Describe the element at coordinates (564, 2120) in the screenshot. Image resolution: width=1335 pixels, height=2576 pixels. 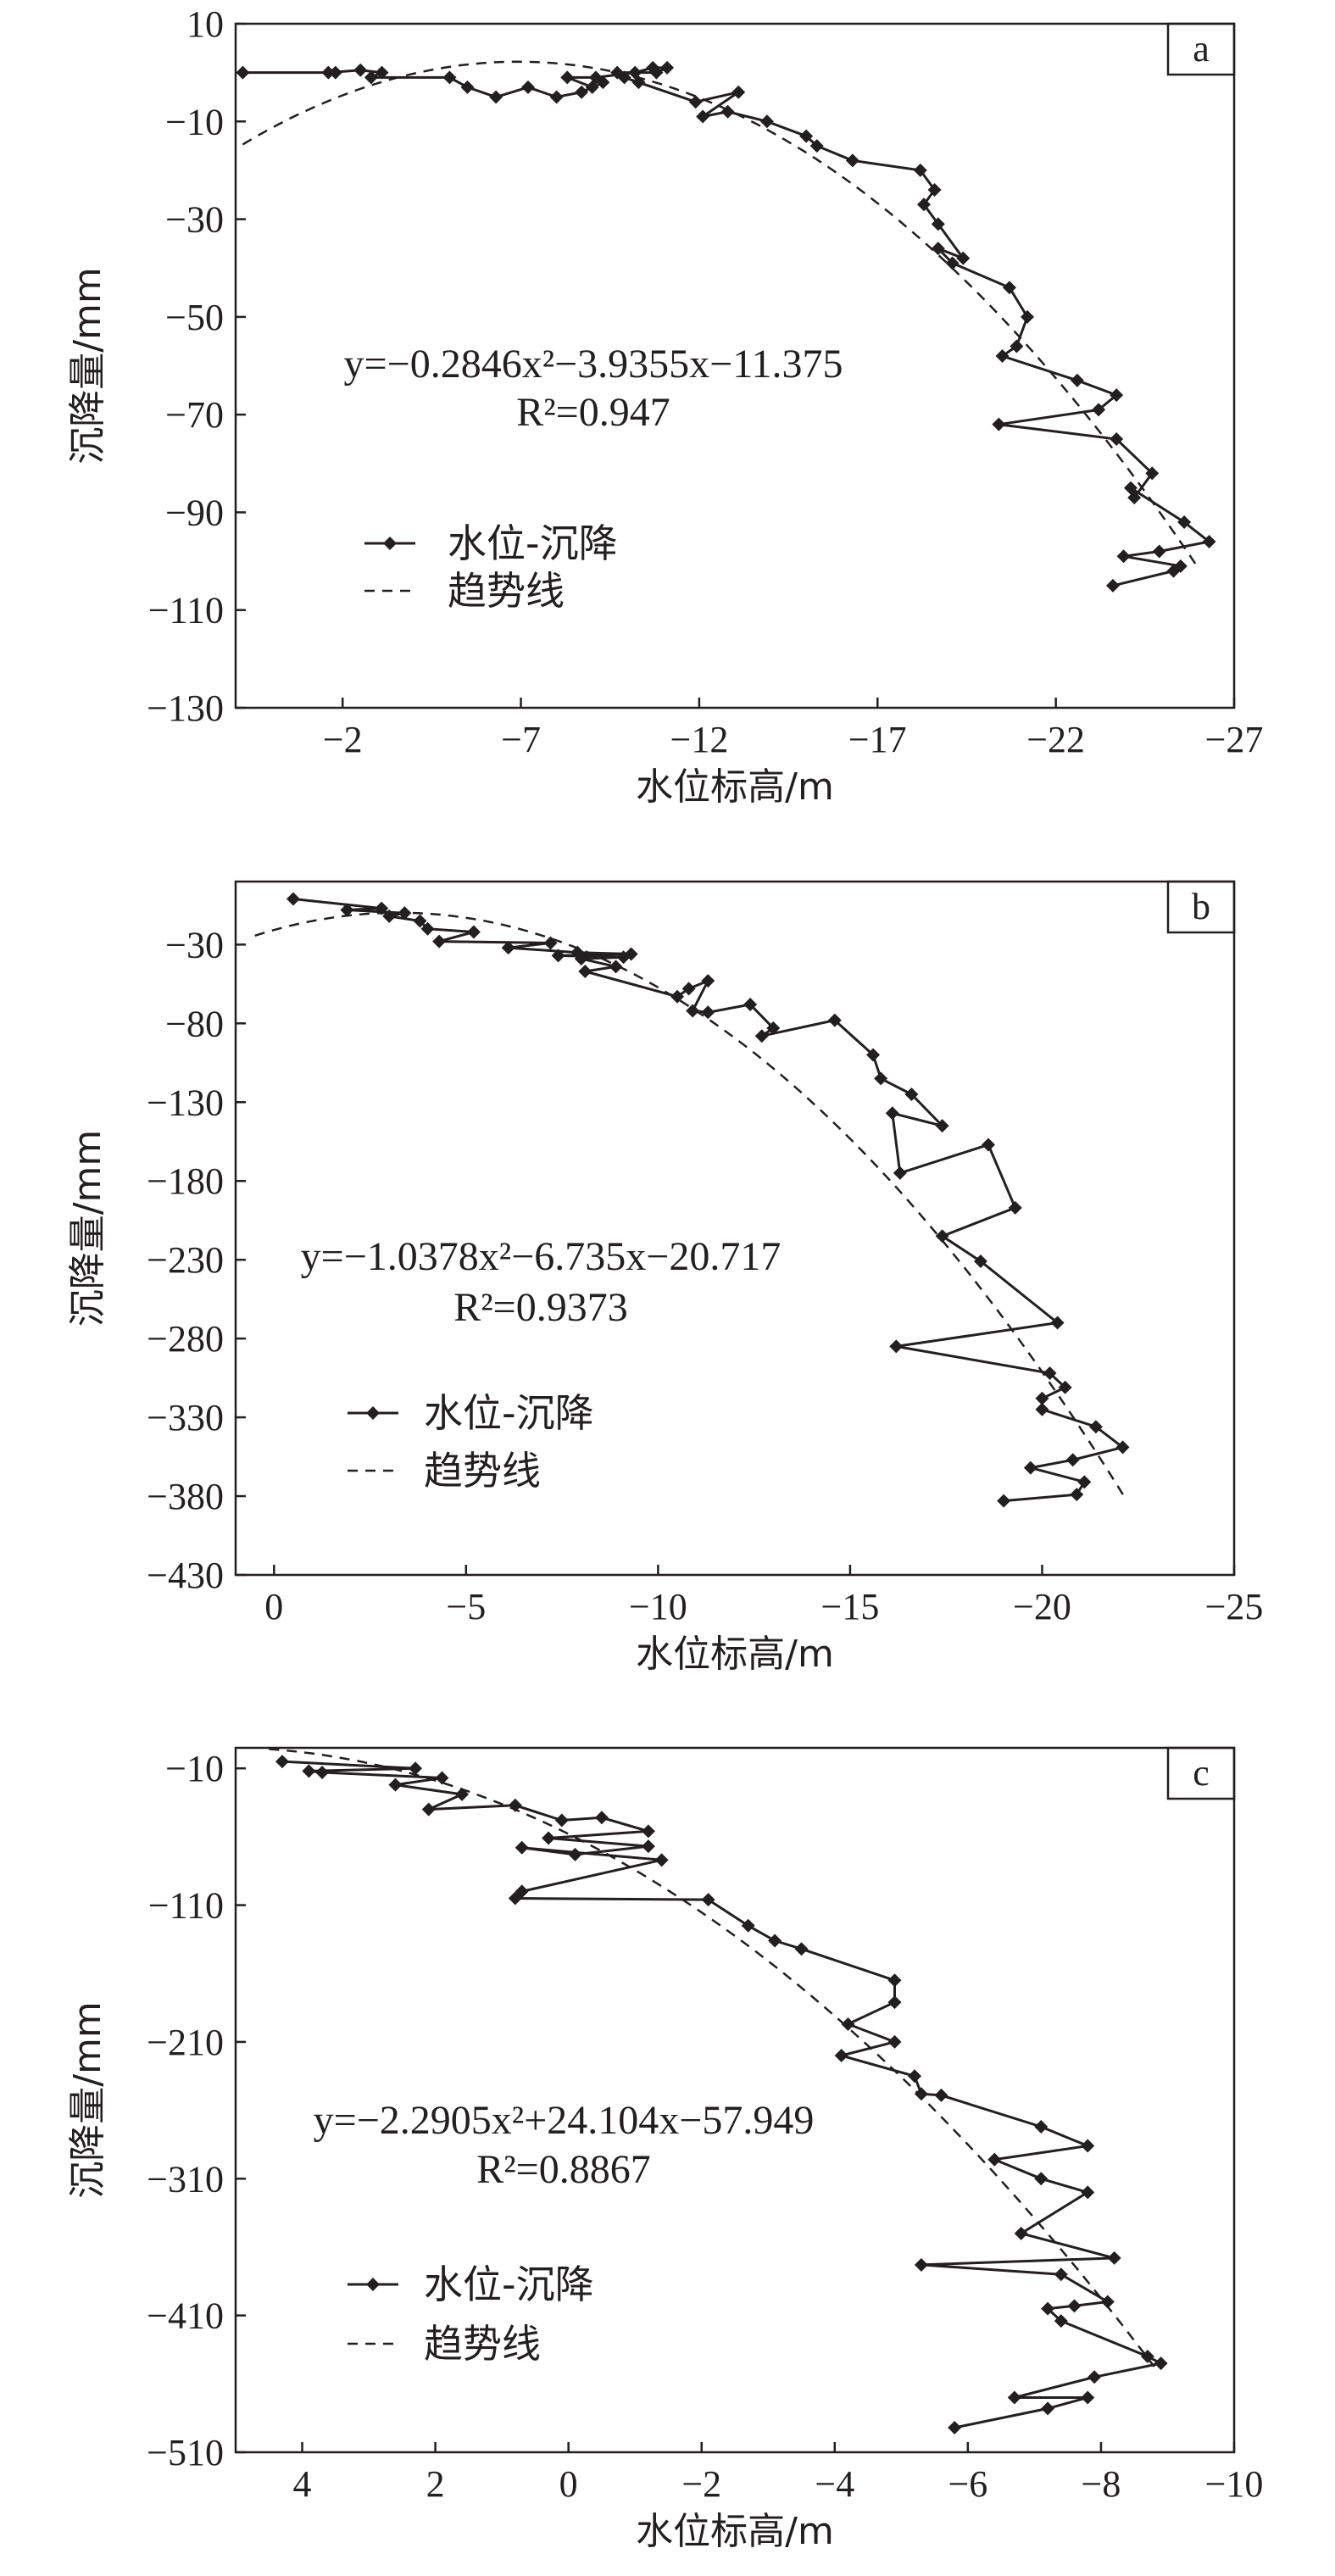
I see `fit-equation: y=−2.2905x²+24.104x−57.949` at that location.